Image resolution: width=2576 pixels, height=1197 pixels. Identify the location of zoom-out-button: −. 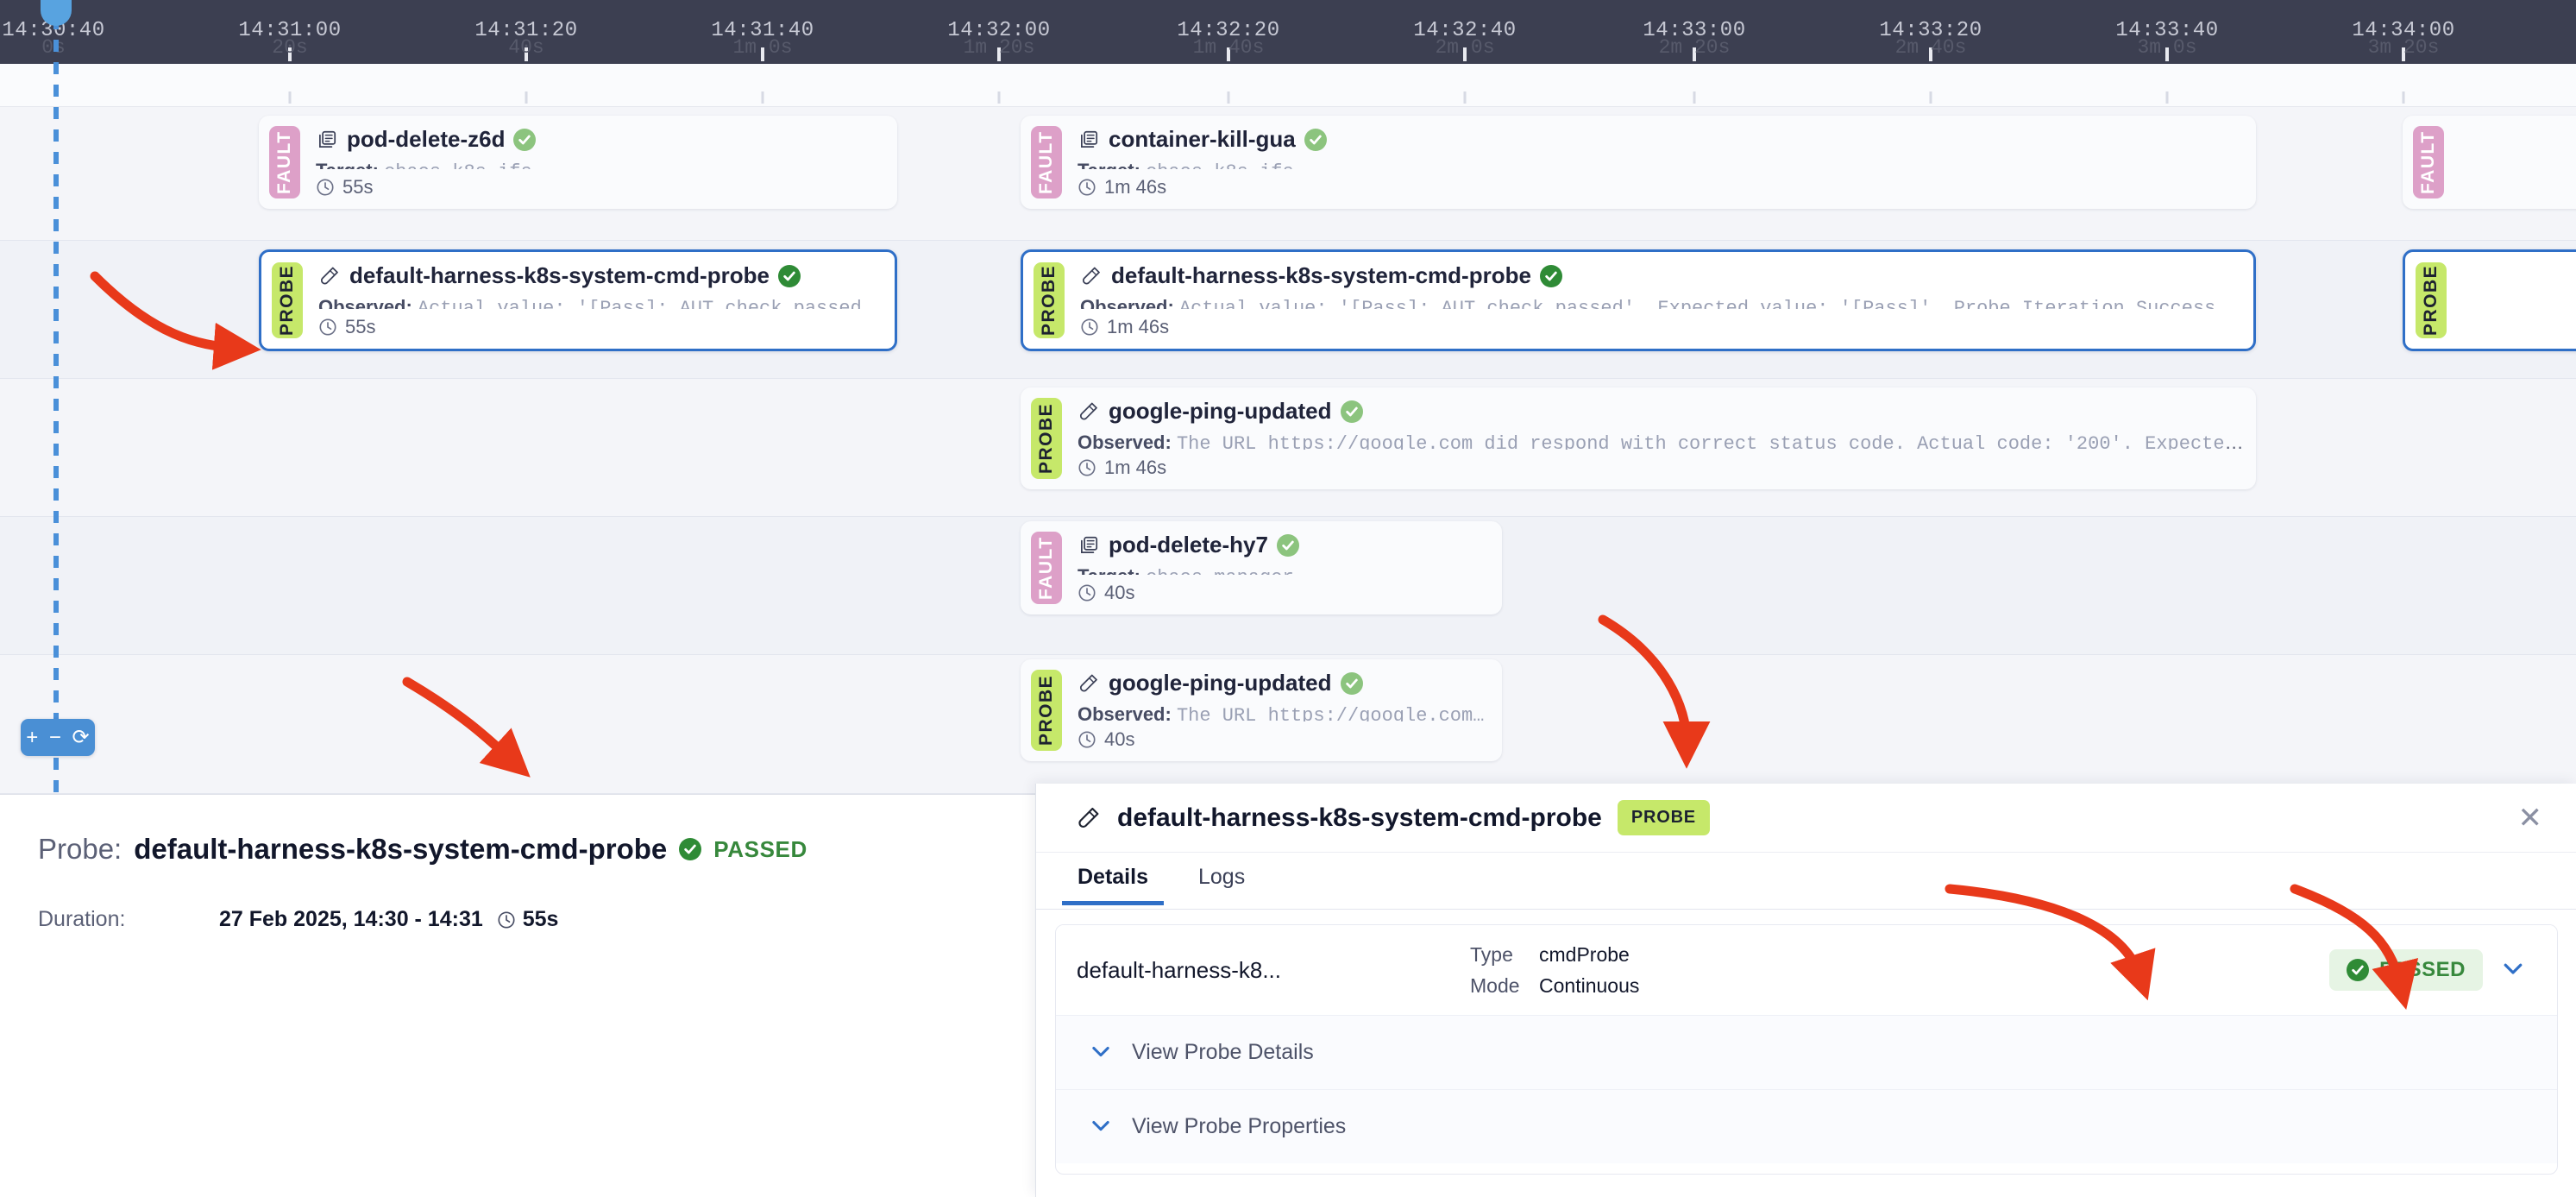
(54, 737).